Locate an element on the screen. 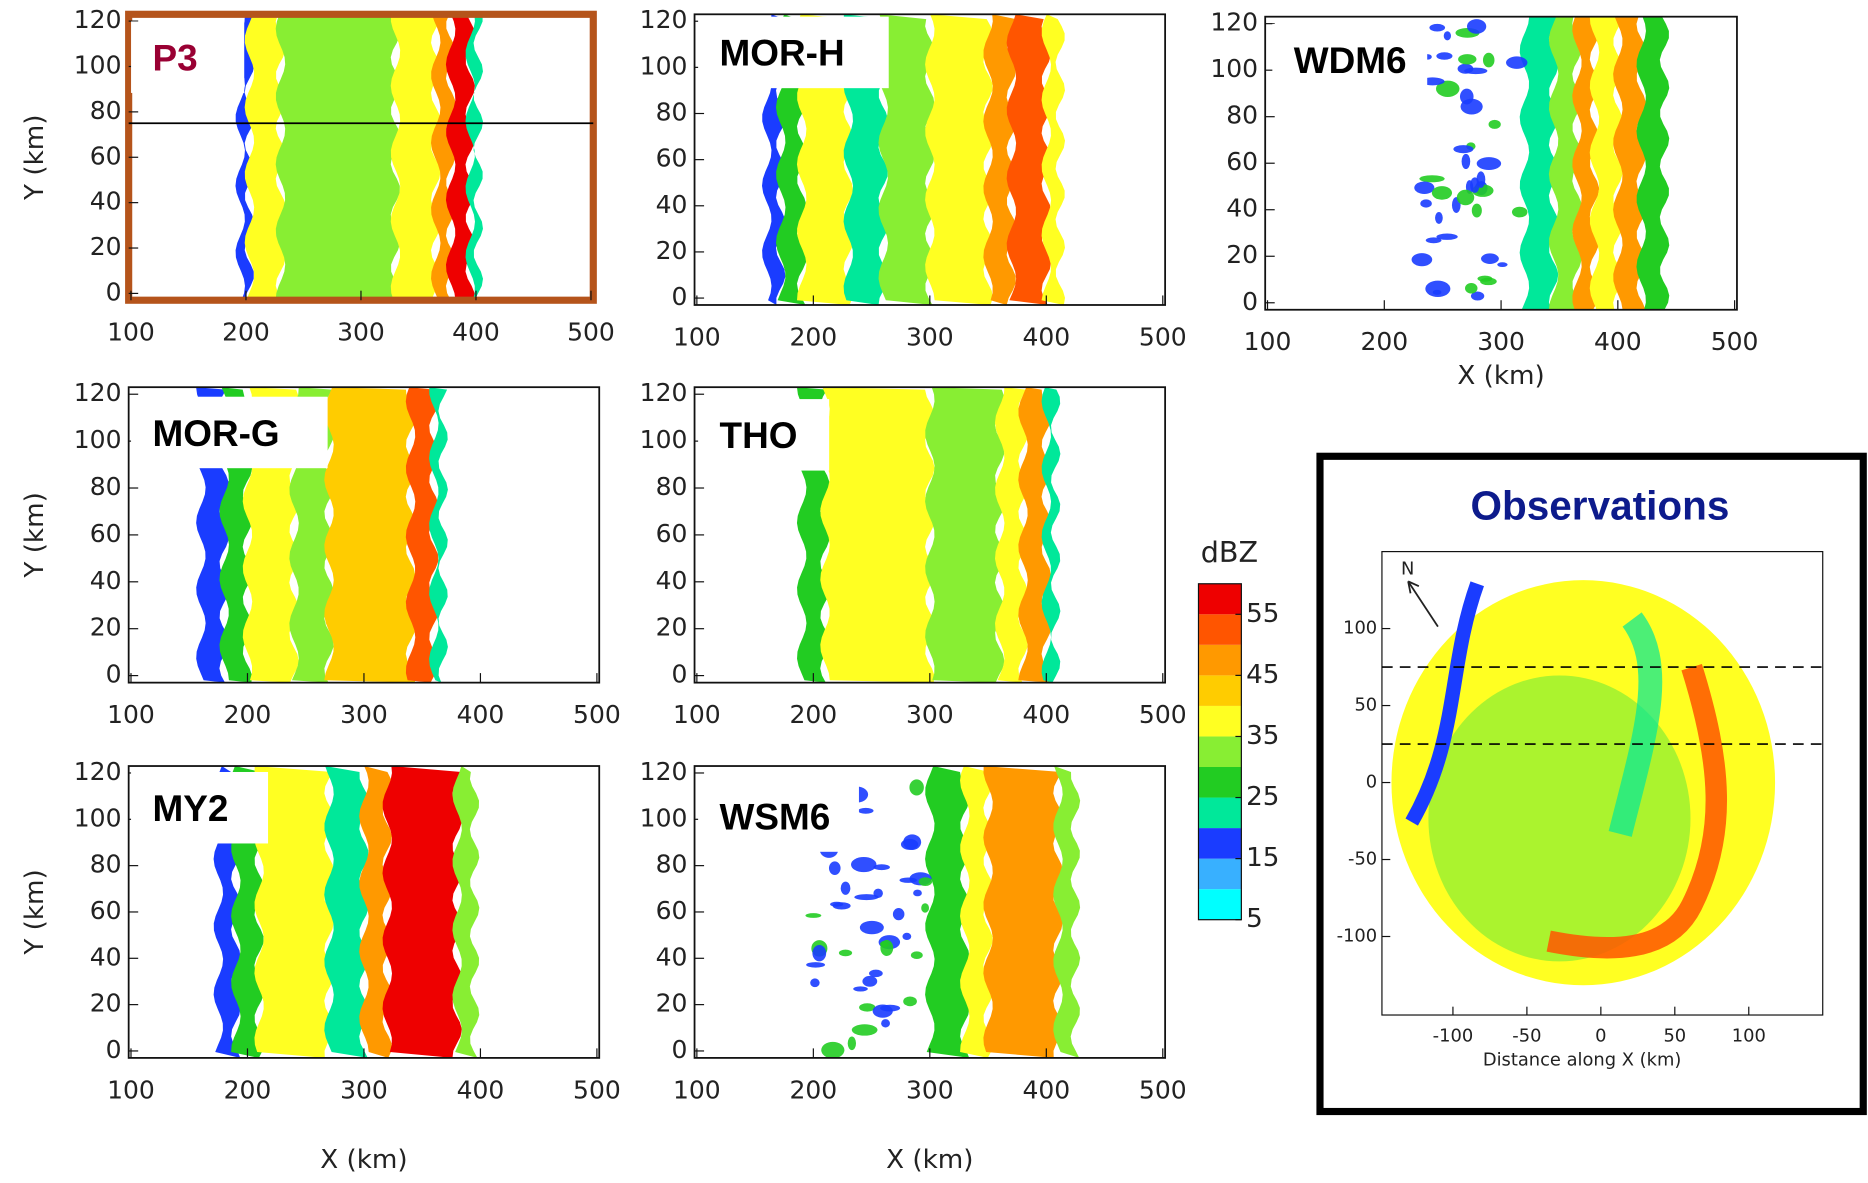 The height and width of the screenshot is (1183, 1868). y-tick-label: 0 is located at coordinates (679, 674).